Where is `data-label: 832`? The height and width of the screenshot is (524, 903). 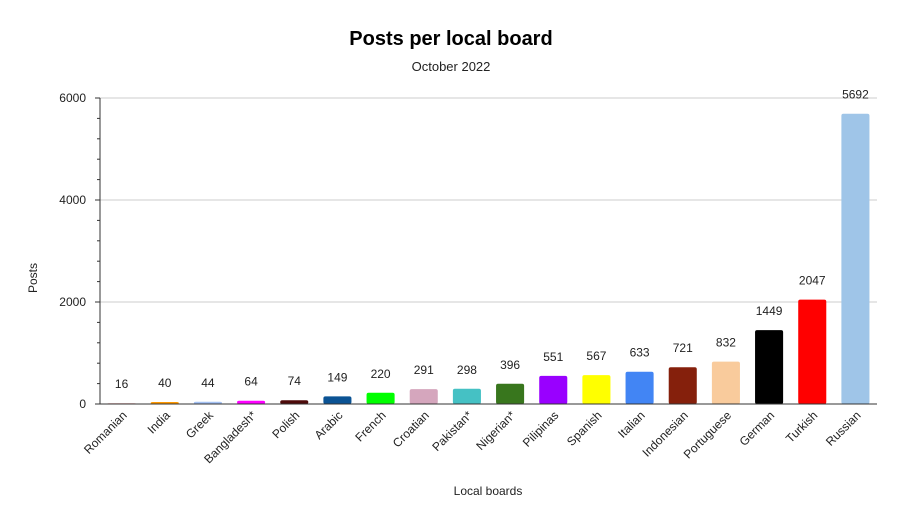 data-label: 832 is located at coordinates (726, 343).